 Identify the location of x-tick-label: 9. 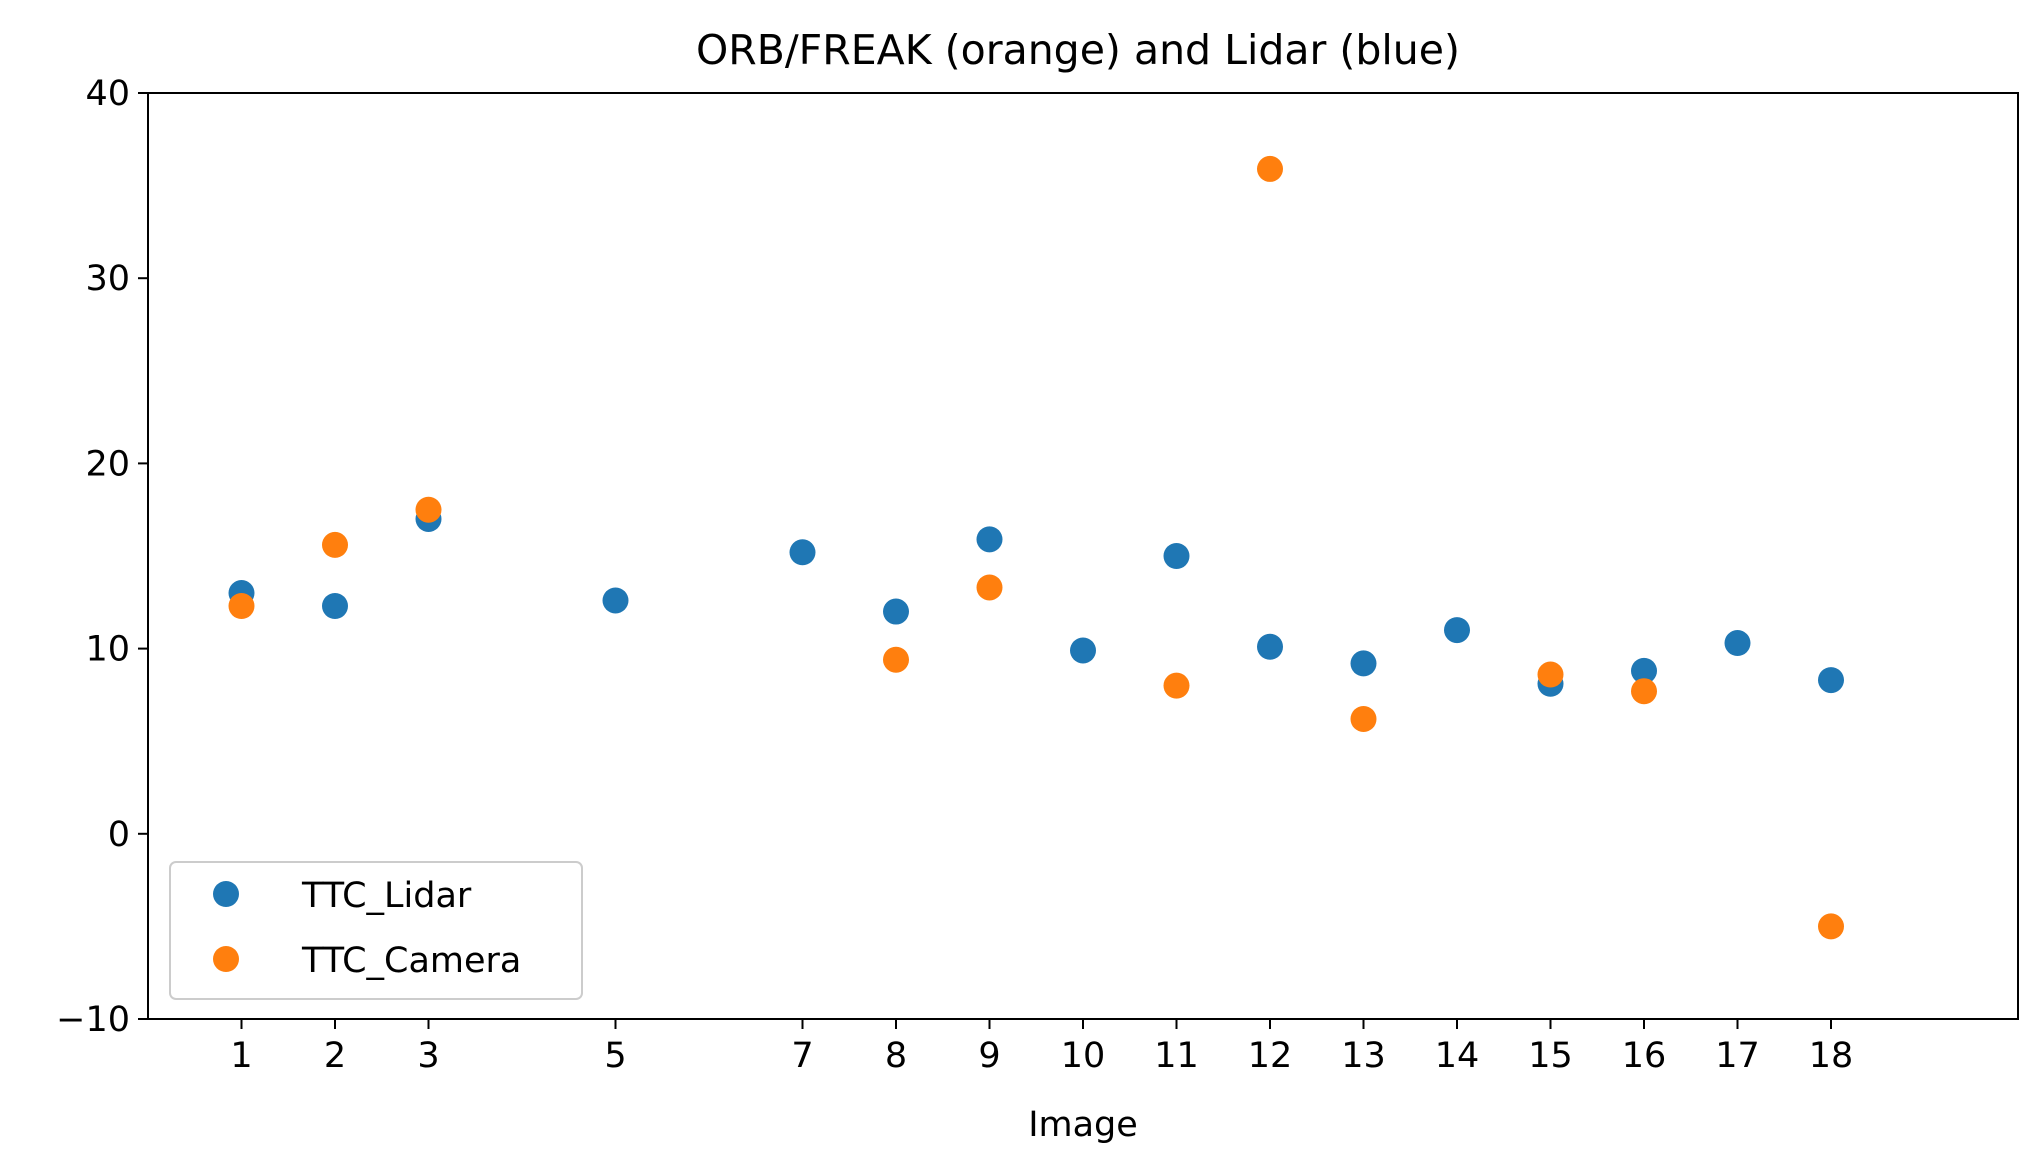
(989, 1056).